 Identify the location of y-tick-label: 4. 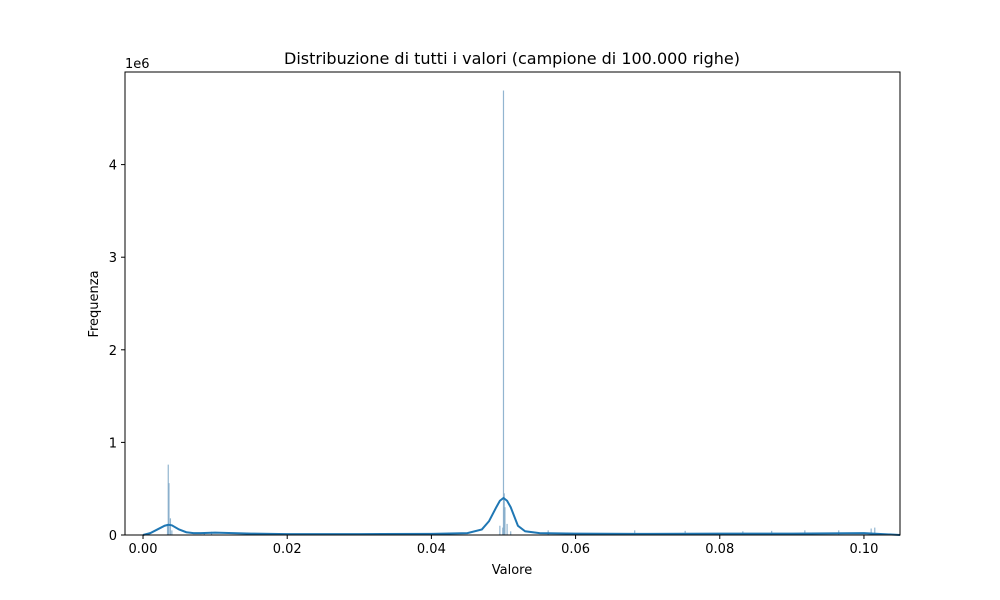
(113, 166).